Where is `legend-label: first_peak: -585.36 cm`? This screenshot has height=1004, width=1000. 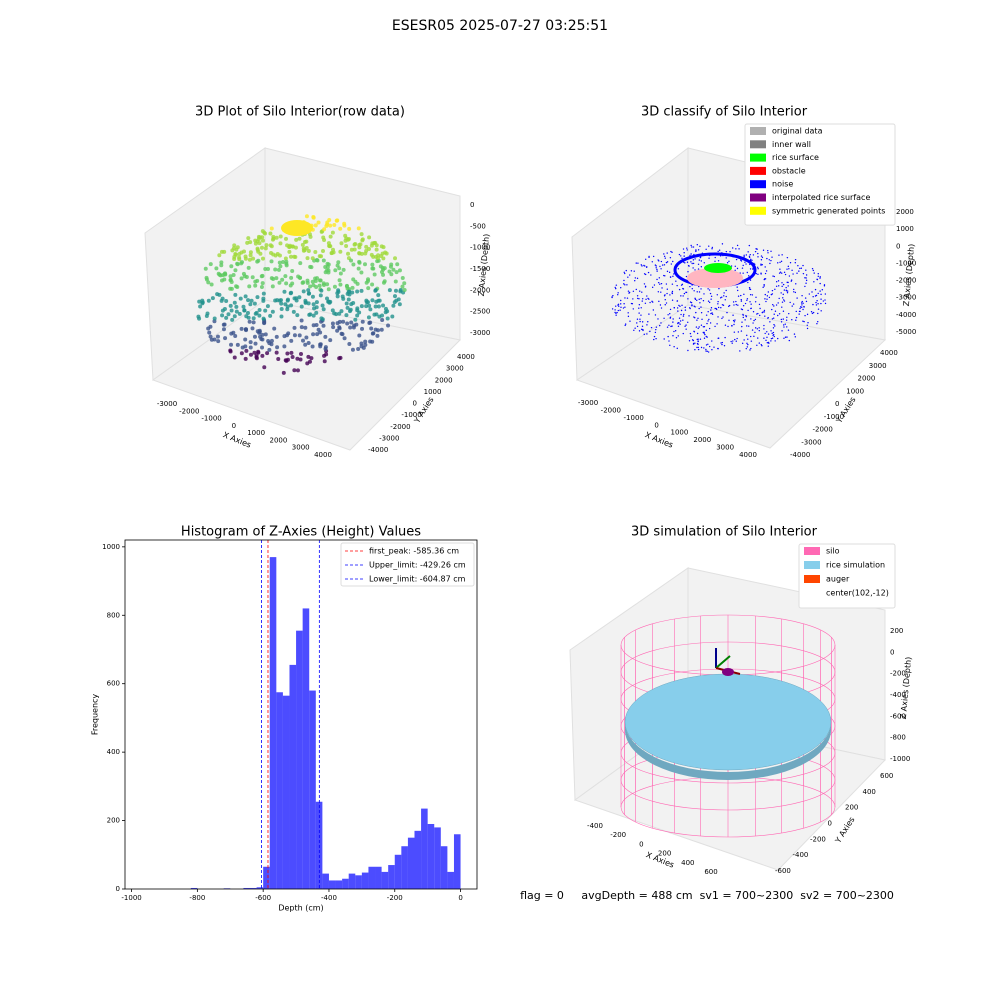
legend-label: first_peak: -585.36 cm is located at coordinates (414, 551).